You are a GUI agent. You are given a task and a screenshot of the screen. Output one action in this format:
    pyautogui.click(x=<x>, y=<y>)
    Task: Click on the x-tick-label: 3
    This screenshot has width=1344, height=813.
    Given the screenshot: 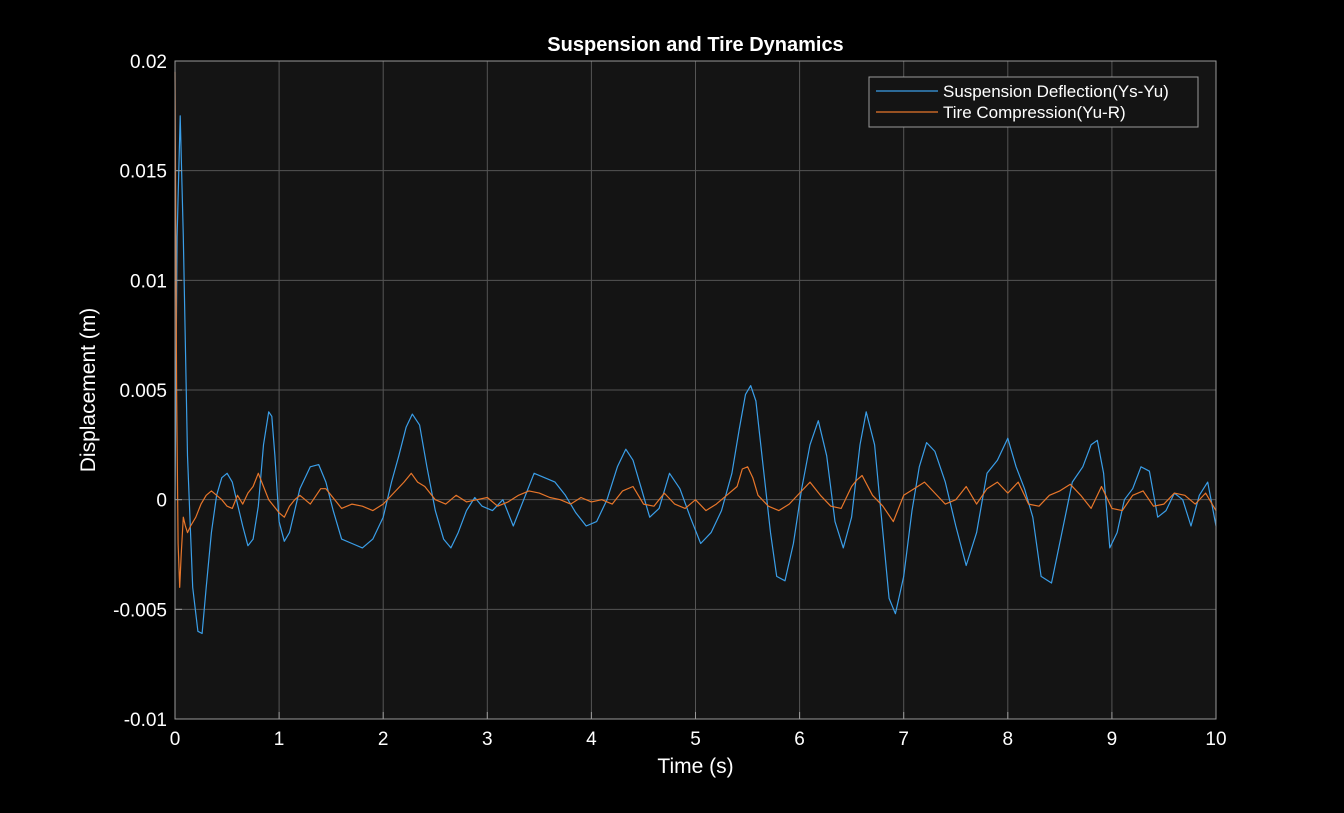 What is the action you would take?
    pyautogui.click(x=487, y=739)
    